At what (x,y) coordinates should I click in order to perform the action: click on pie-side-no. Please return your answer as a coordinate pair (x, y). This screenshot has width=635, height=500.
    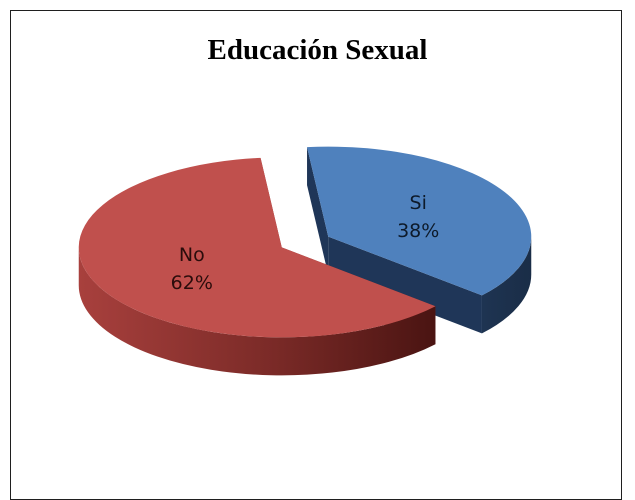
    Looking at the image, I should click on (257, 311).